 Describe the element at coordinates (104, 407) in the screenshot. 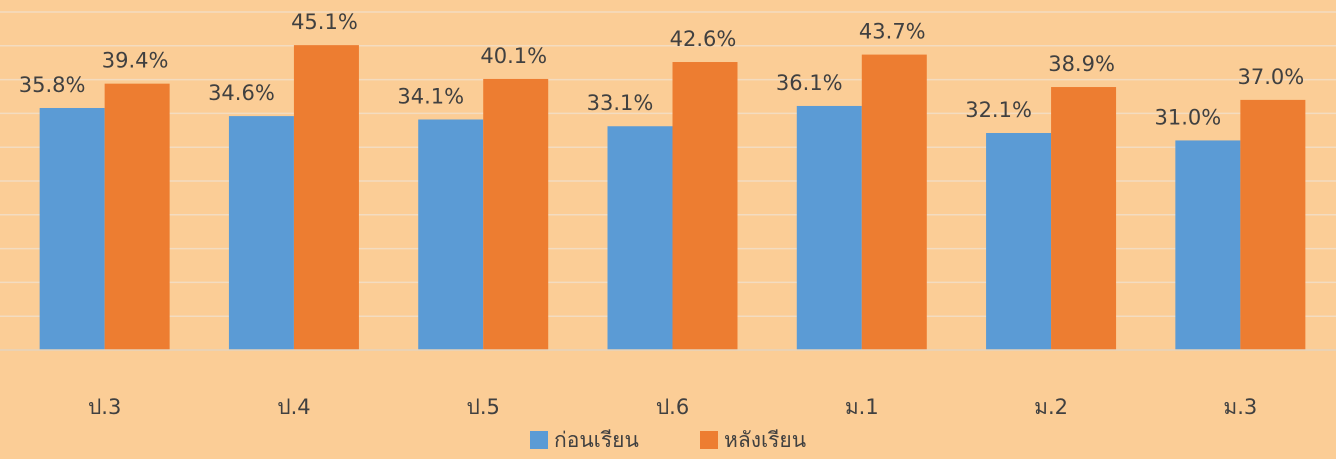

I see `x-tick-label: ป.3` at that location.